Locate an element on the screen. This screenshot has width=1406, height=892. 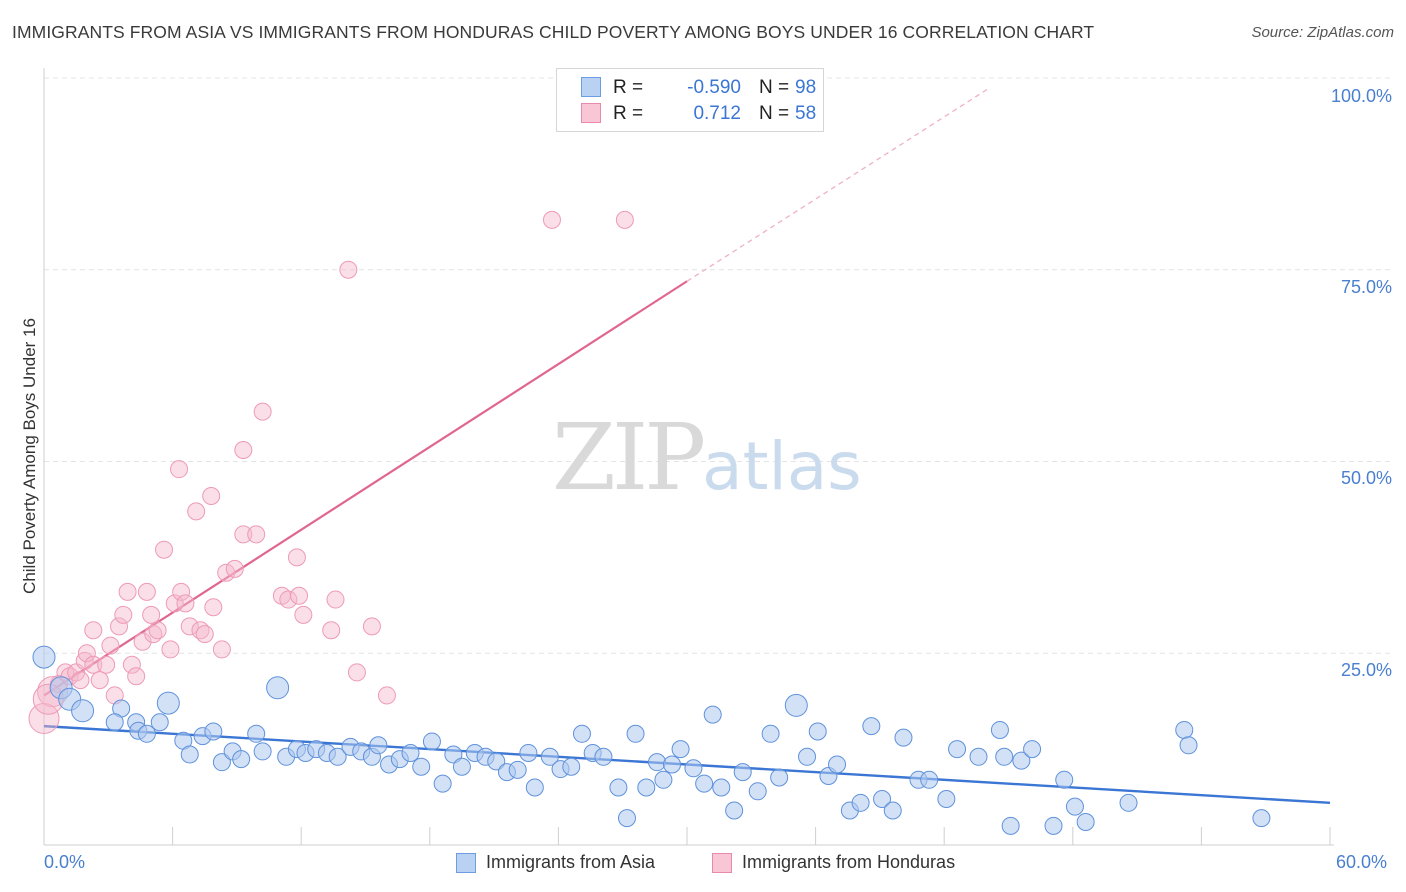
y-tick-label-75: 75.0% is located at coordinates (1366, 287).